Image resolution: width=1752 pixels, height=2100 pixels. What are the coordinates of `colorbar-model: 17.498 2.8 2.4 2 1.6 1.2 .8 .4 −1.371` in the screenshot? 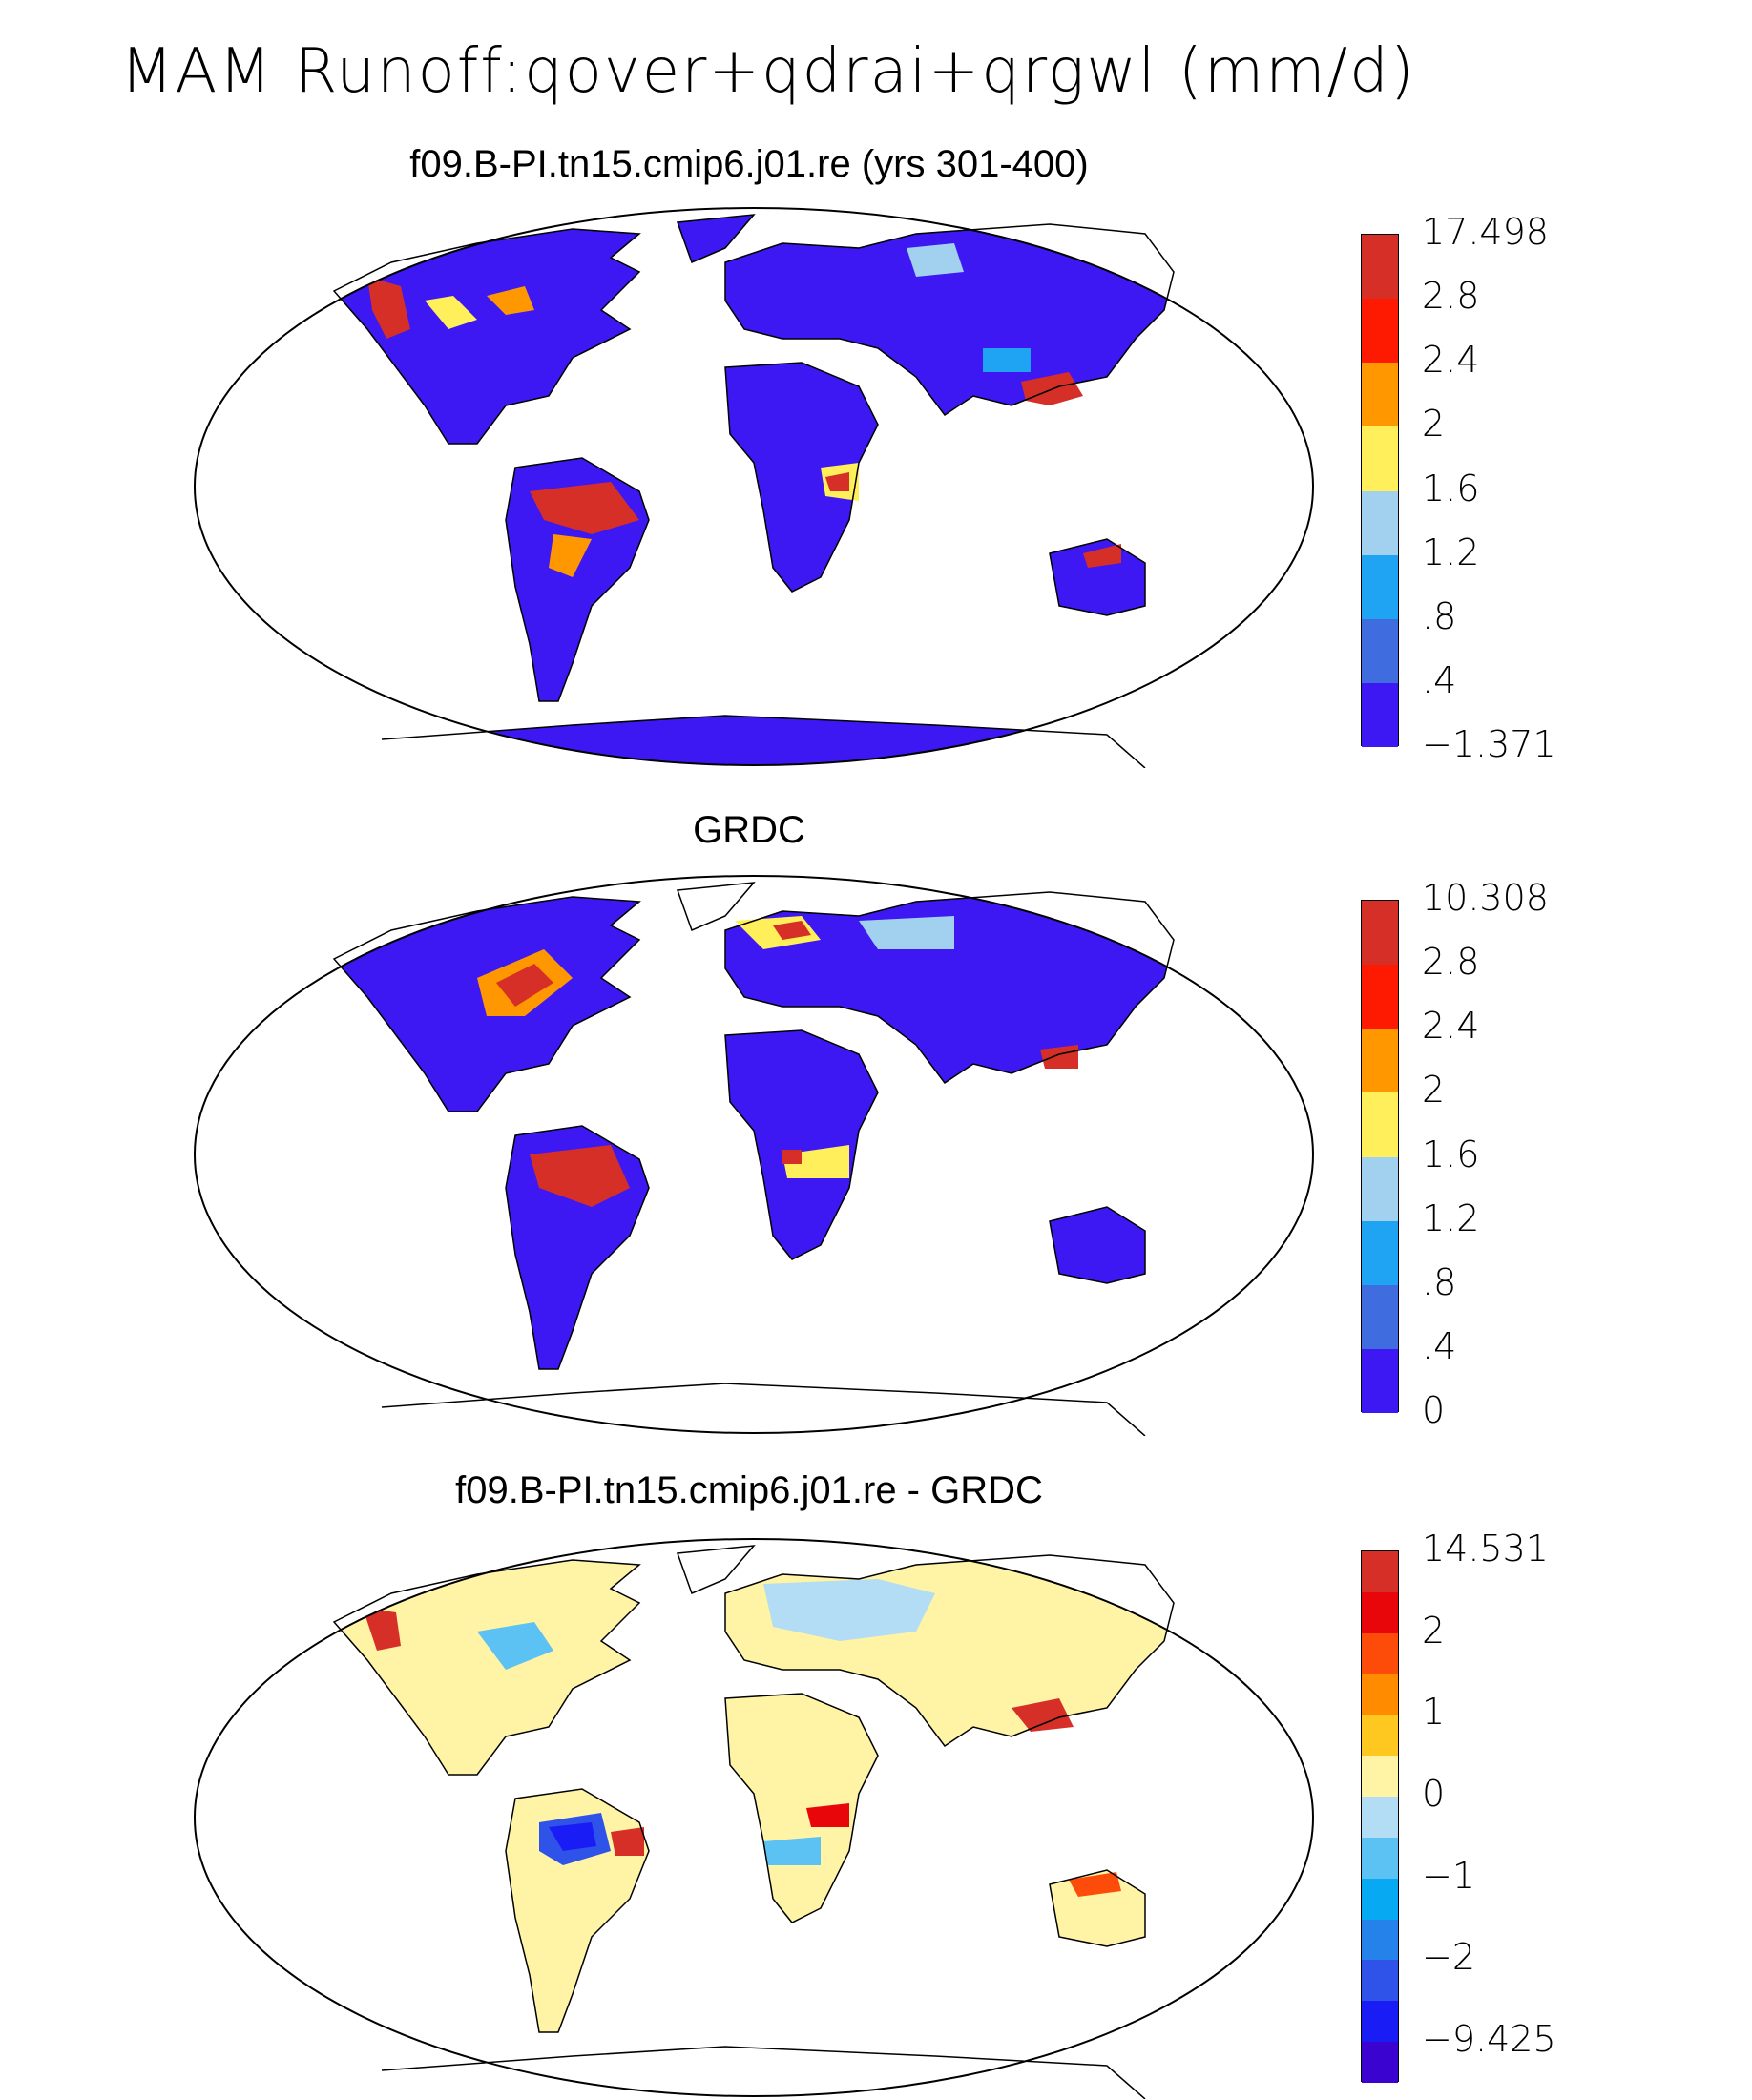 It's located at (1479, 488).